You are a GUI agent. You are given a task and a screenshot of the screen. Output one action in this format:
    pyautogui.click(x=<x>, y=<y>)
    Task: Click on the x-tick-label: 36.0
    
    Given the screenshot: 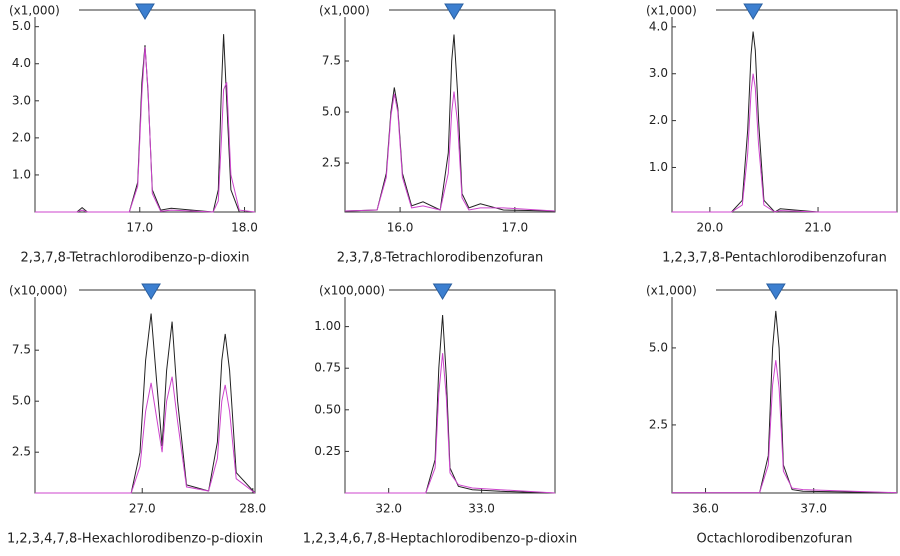 What is the action you would take?
    pyautogui.click(x=705, y=509)
    